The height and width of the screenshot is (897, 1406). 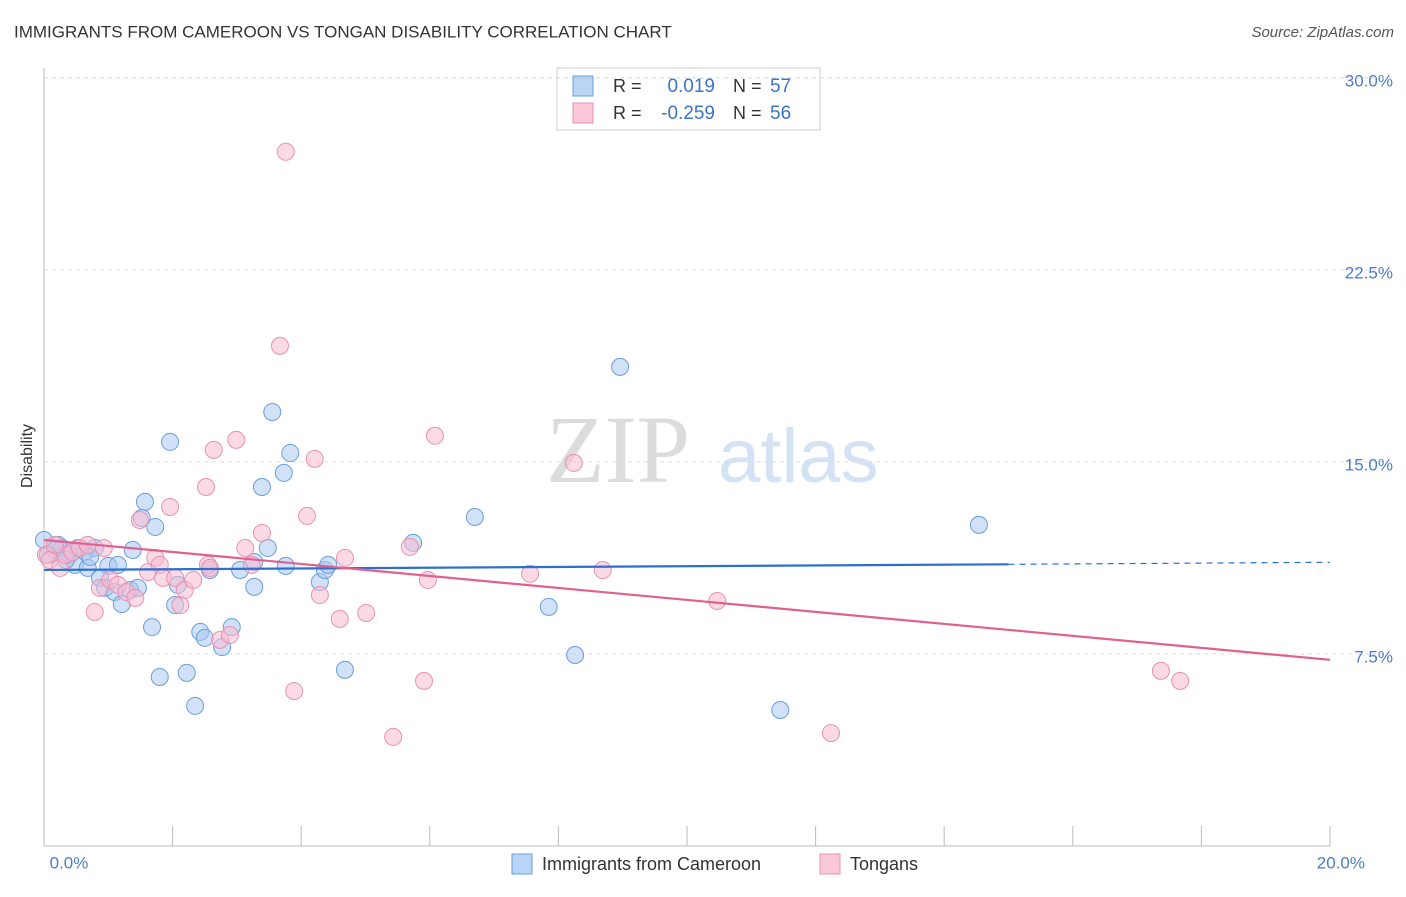 I want to click on watermark: atlas, so click(x=798, y=456).